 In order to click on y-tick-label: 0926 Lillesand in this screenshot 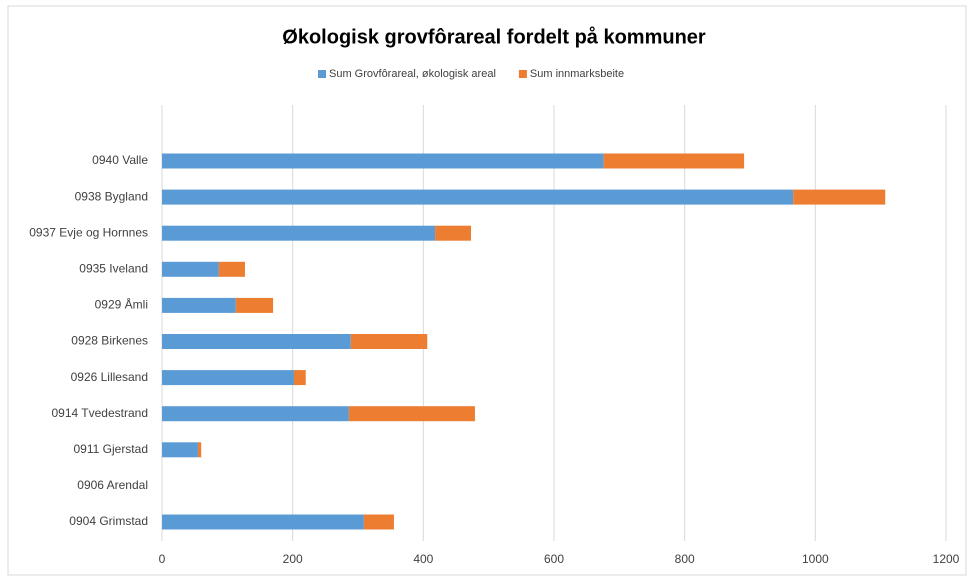, I will do `click(109, 377)`.